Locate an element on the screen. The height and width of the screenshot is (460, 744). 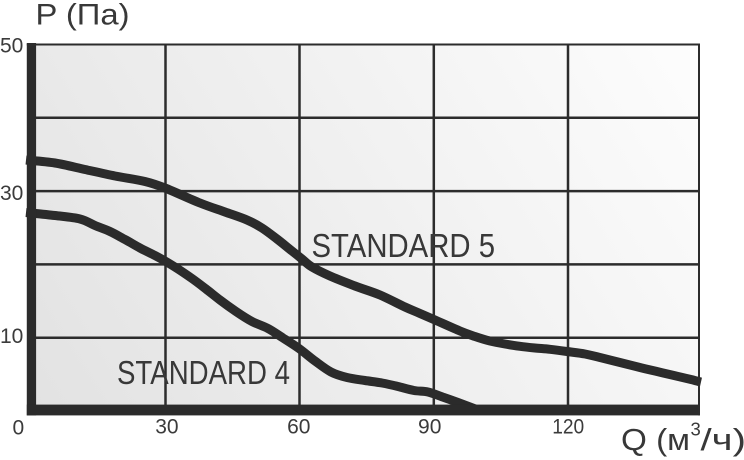
svg-text: /ч) is located at coordinates (722, 439).